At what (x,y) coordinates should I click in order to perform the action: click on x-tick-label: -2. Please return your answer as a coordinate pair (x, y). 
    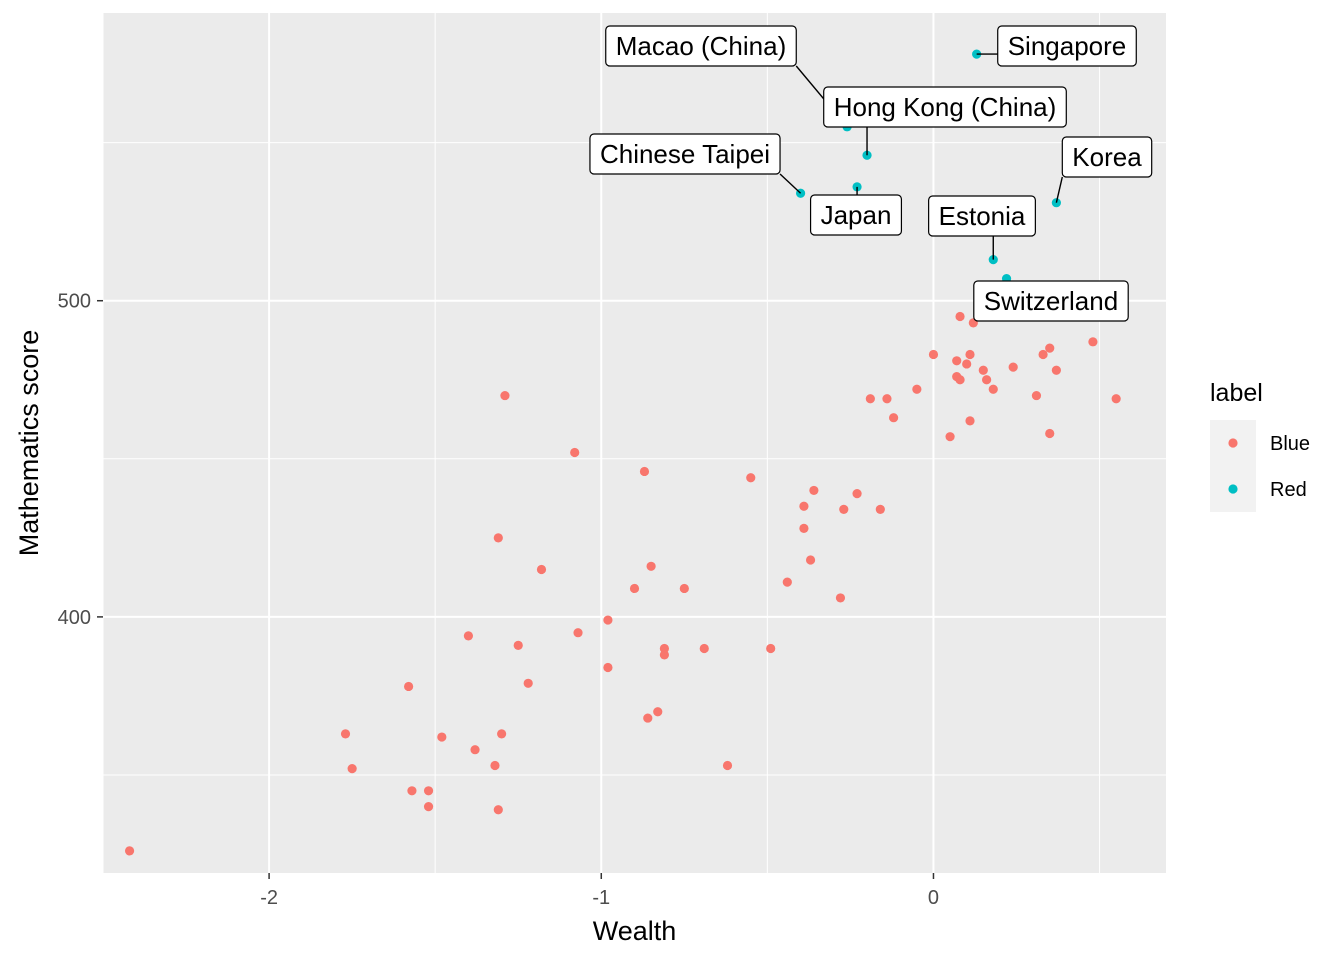
    Looking at the image, I should click on (269, 898).